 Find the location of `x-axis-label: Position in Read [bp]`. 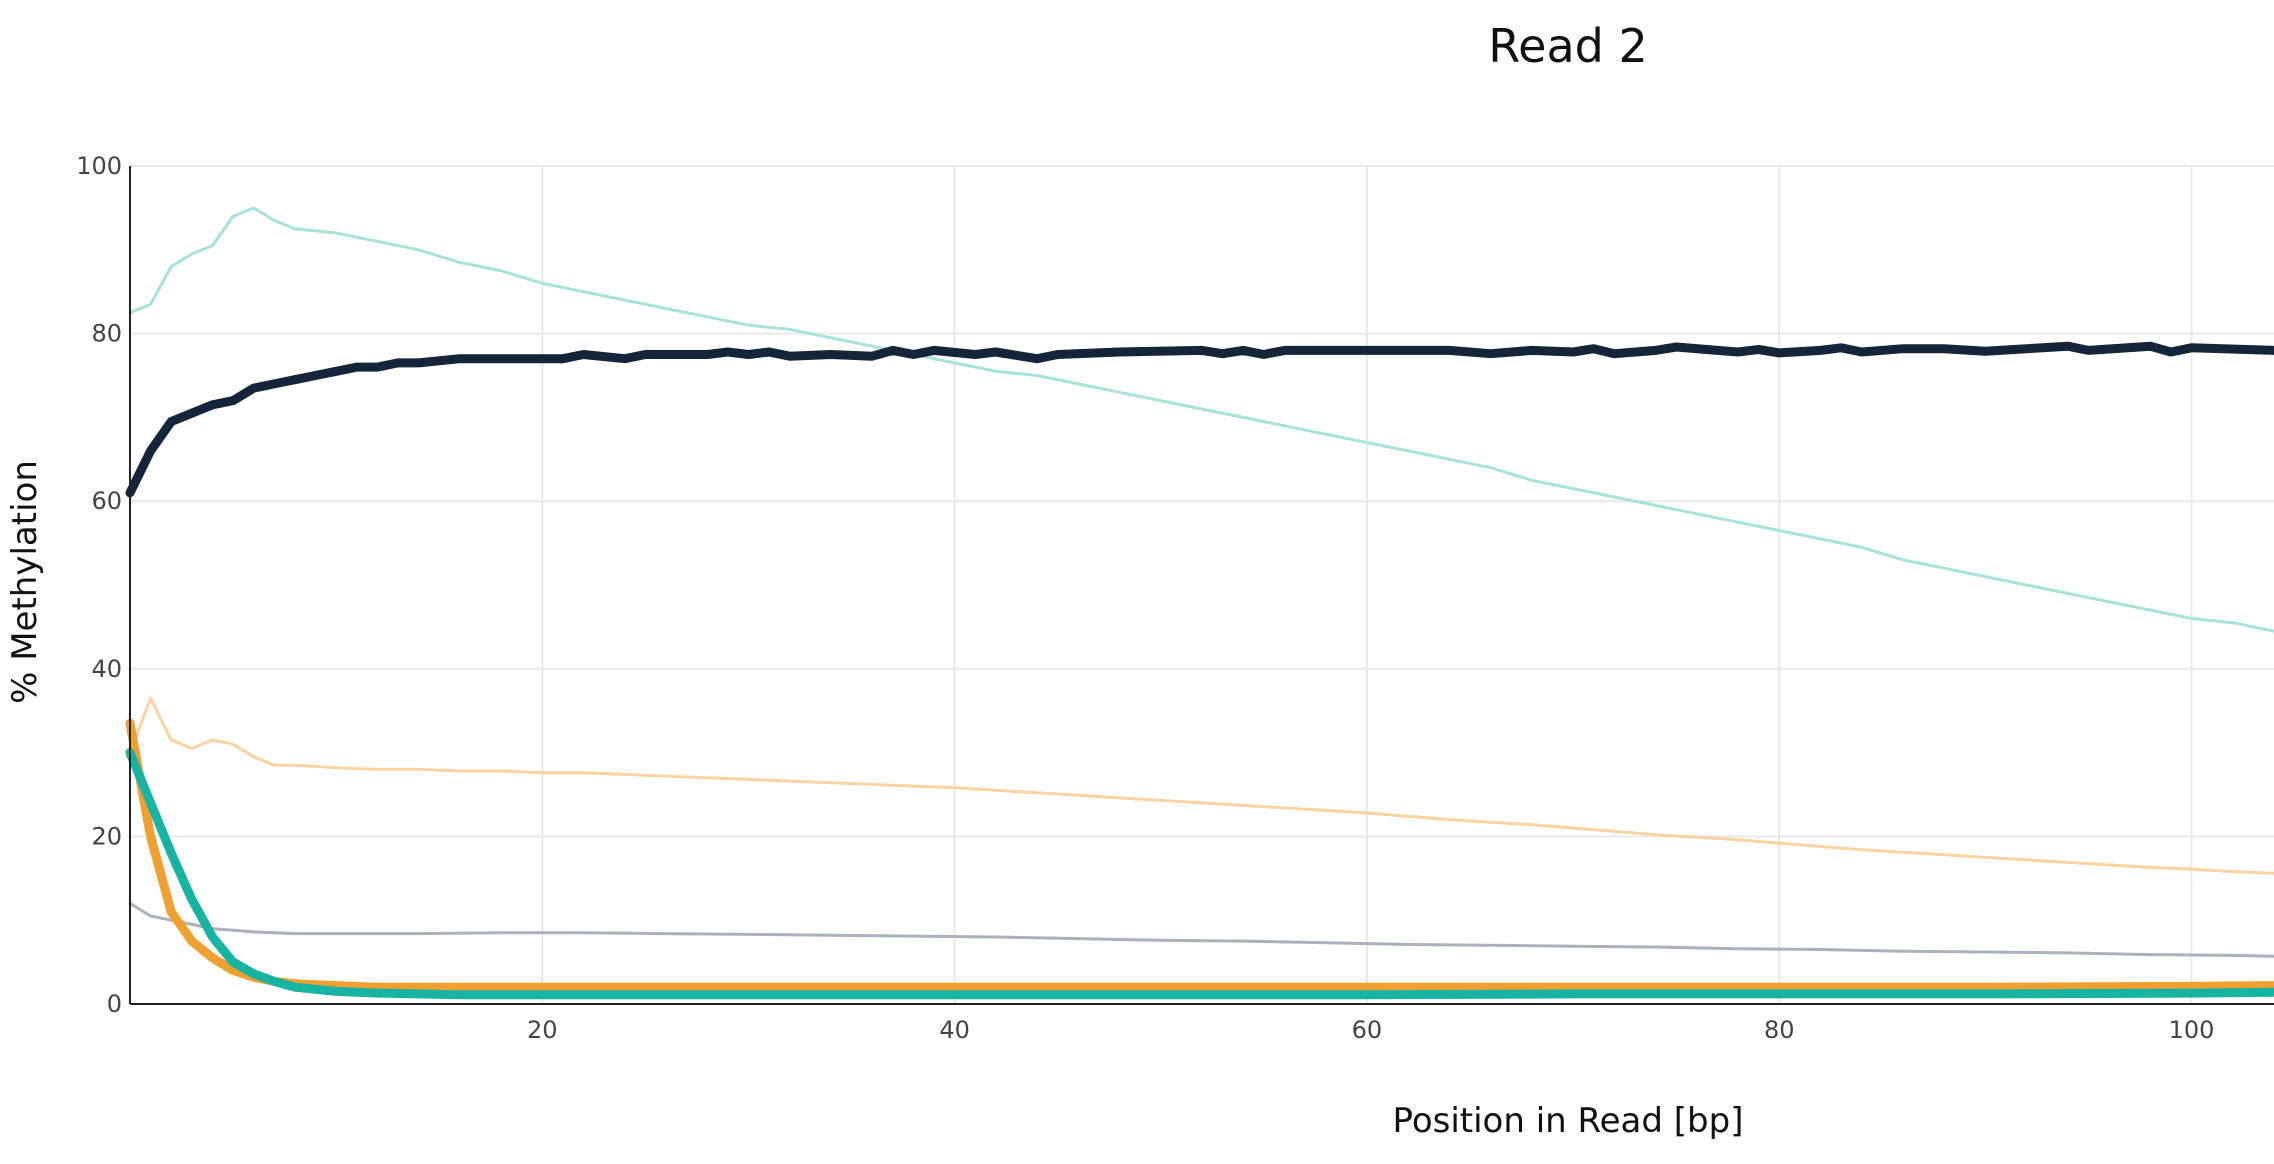

x-axis-label: Position in Read [bp] is located at coordinates (1568, 1121).